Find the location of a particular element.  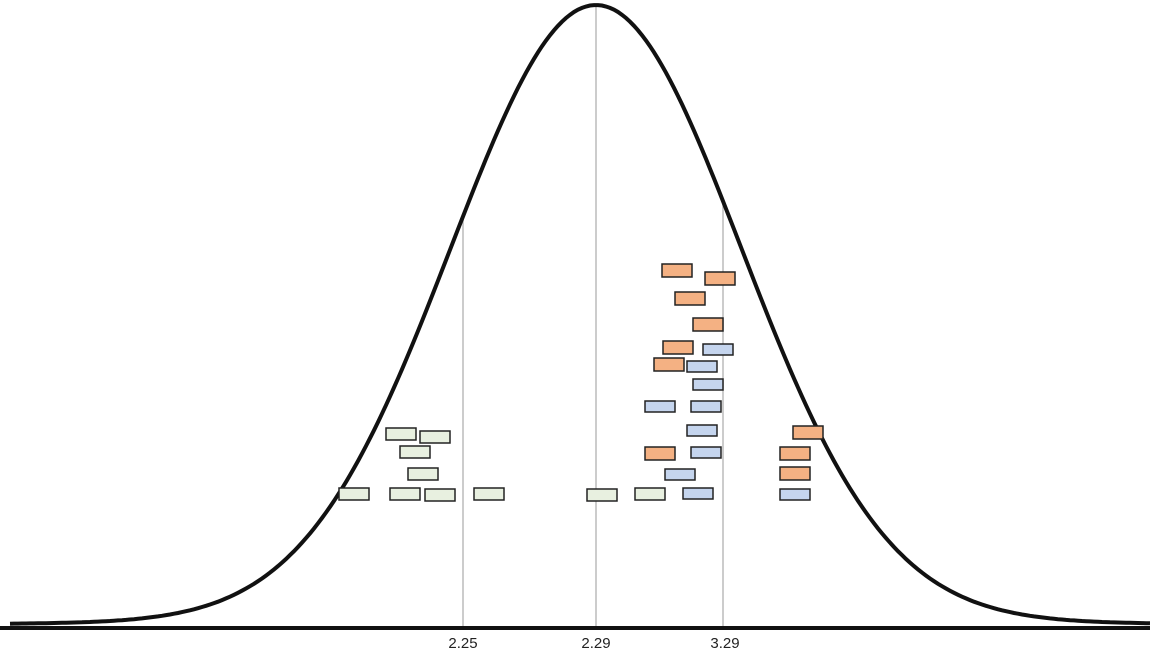

green-boxes is located at coordinates (502, 464).